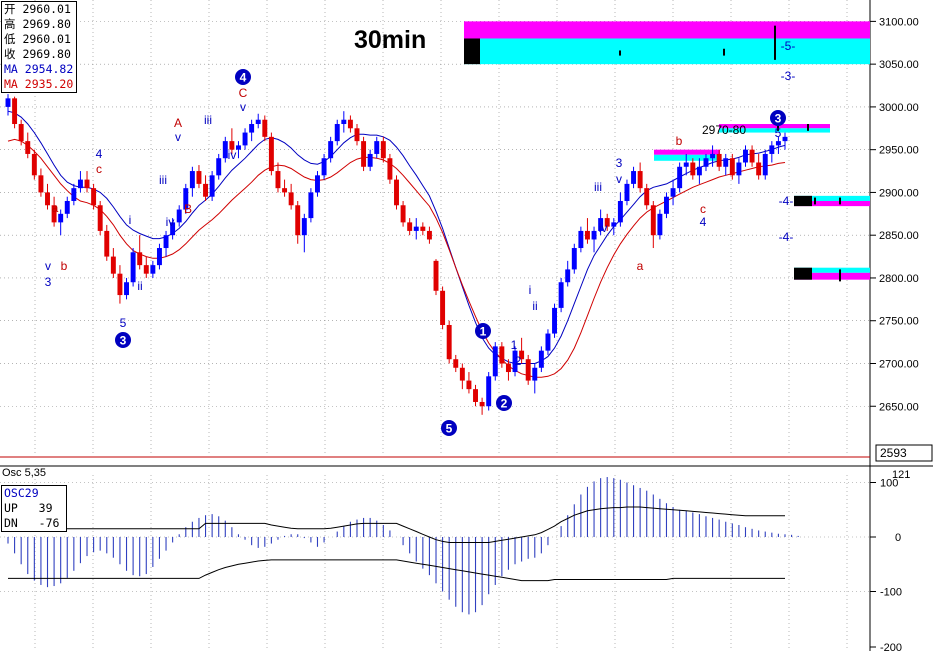 The height and width of the screenshot is (651, 933). I want to click on info-close: 收 2969.80, so click(39, 54).